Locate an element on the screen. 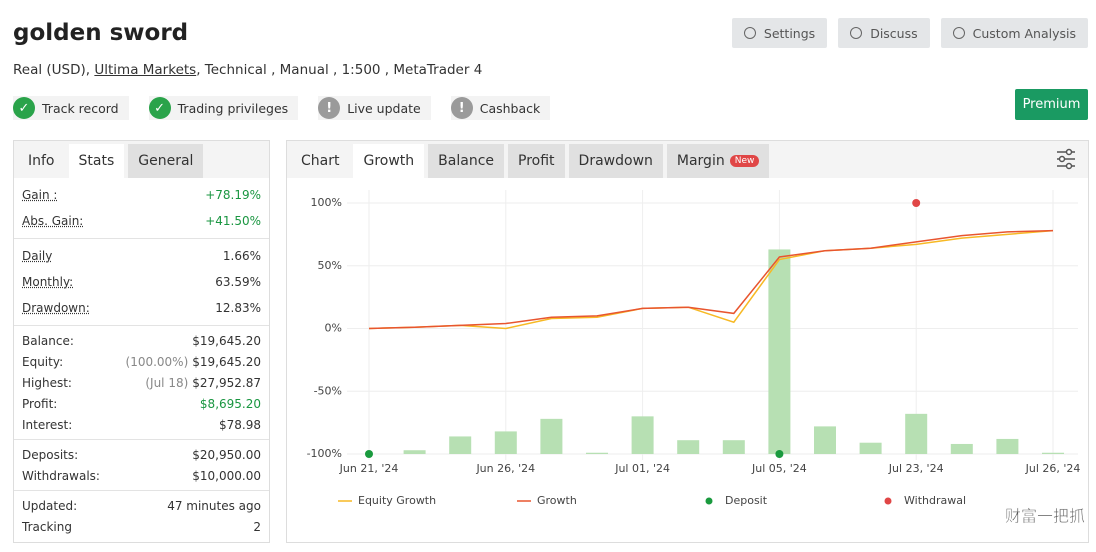 This screenshot has height=552, width=1096. stats-row: Gain : +78.19% is located at coordinates (141, 195).